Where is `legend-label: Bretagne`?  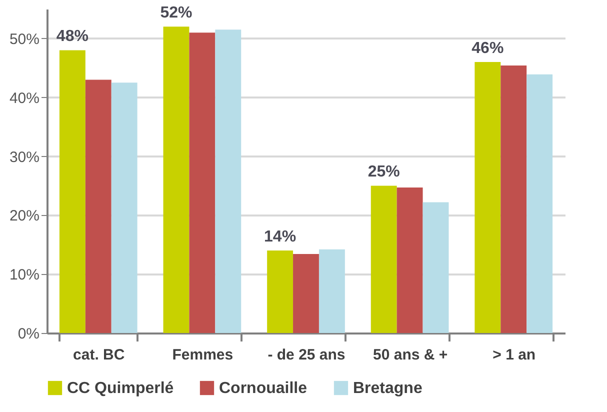
legend-label: Bretagne is located at coordinates (387, 388).